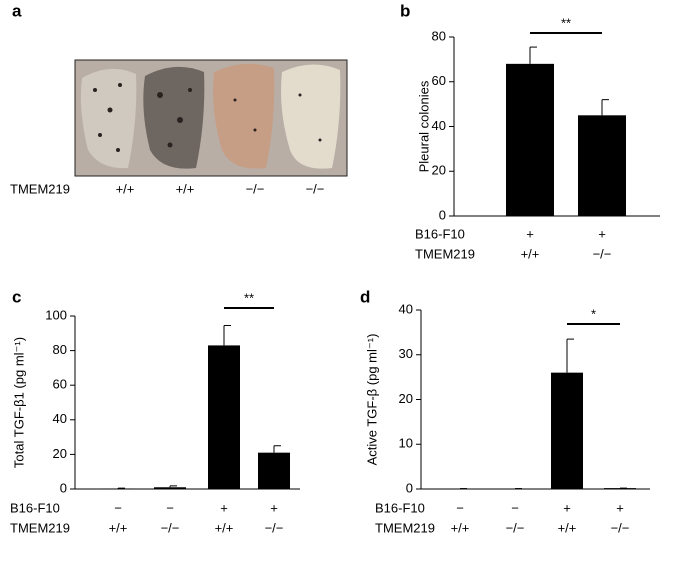 This screenshot has width=685, height=561. What do you see at coordinates (17, 10) in the screenshot?
I see `panel-label: a` at bounding box center [17, 10].